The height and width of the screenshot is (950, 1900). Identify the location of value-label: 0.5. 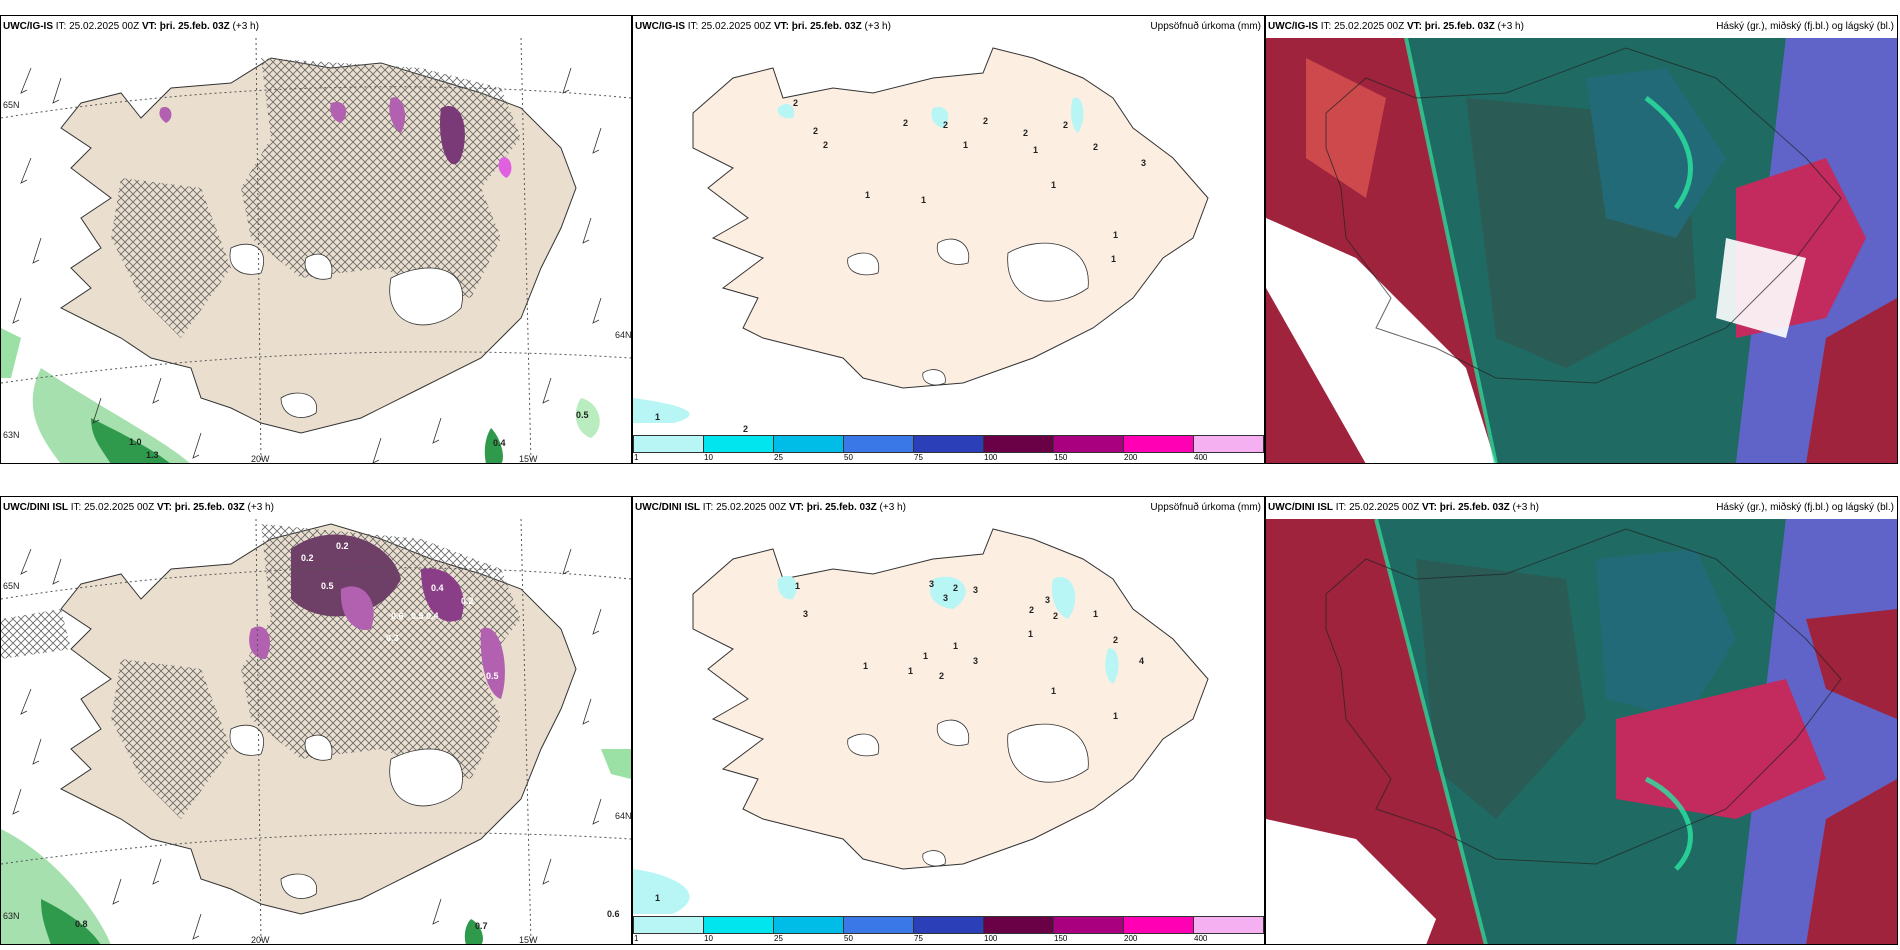
(582, 415).